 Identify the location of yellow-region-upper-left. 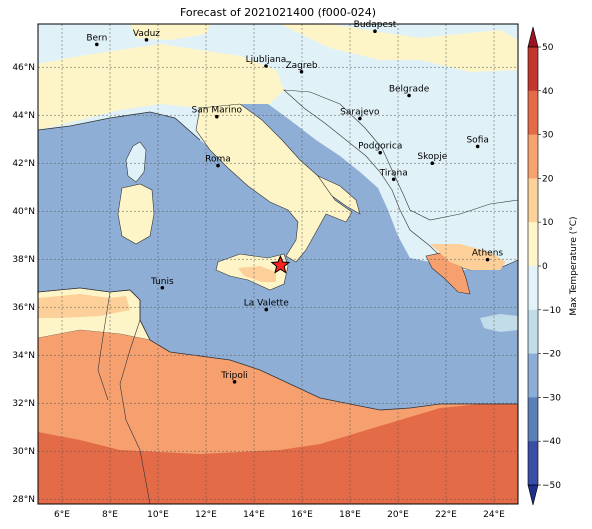
(170, 32).